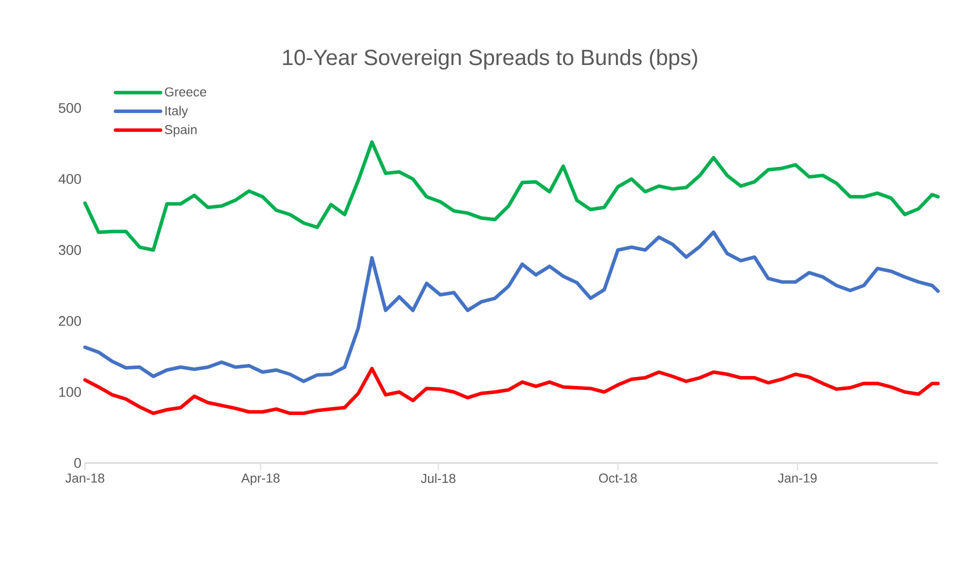  Describe the element at coordinates (260, 480) in the screenshot. I see `x-tick-label: Apr-18` at that location.